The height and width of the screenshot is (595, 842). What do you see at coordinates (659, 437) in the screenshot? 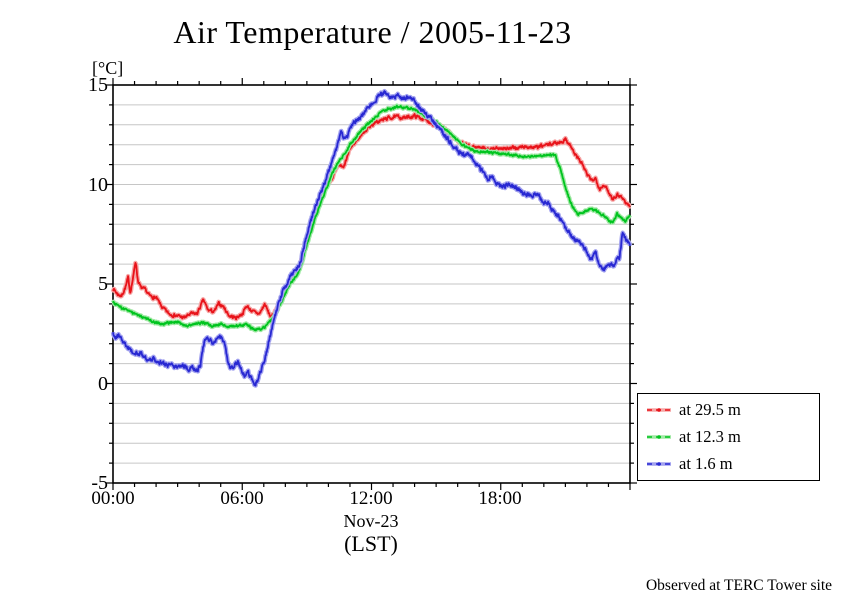
I see `green-line-marker-icon` at bounding box center [659, 437].